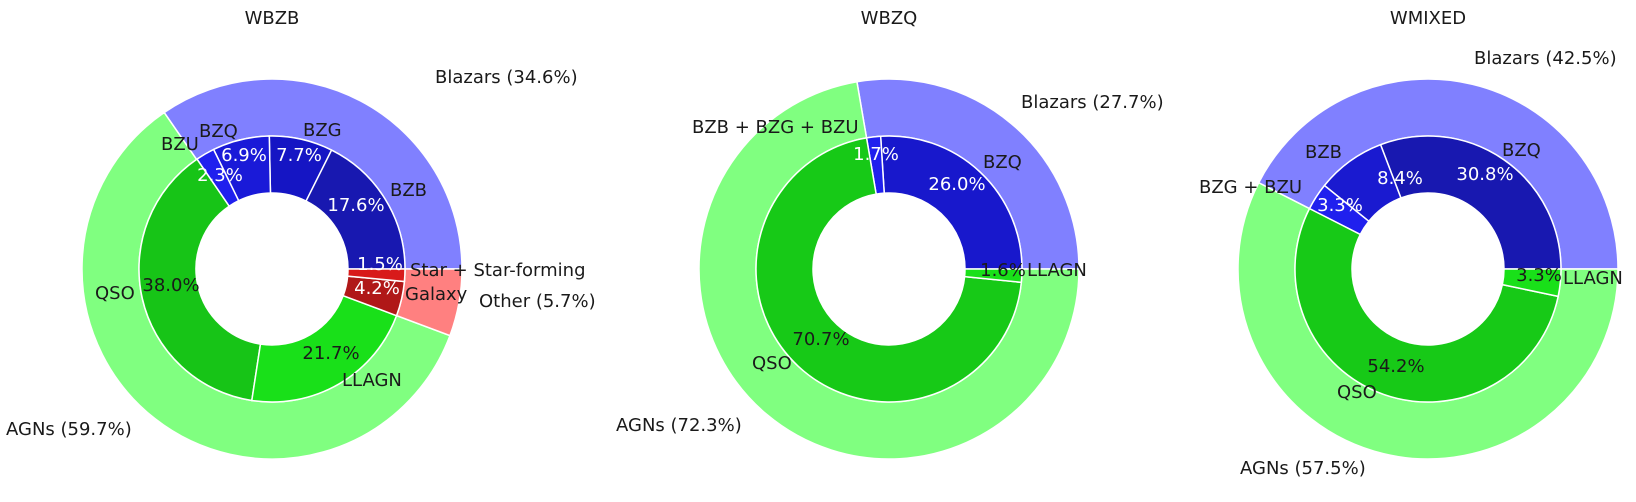 This screenshot has height=502, width=1636. I want to click on outer-wedge-label: AGNs (59.7%), so click(69, 429).